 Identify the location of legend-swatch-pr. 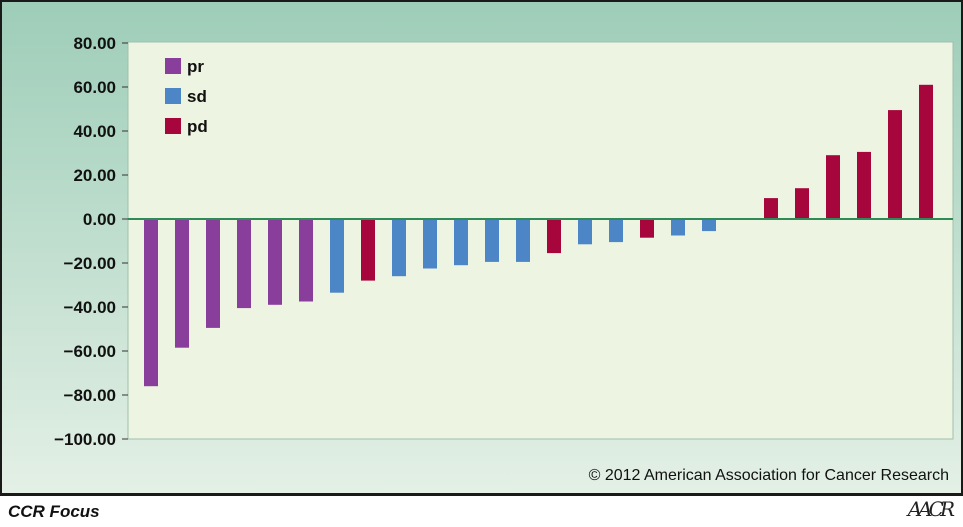
(173, 66).